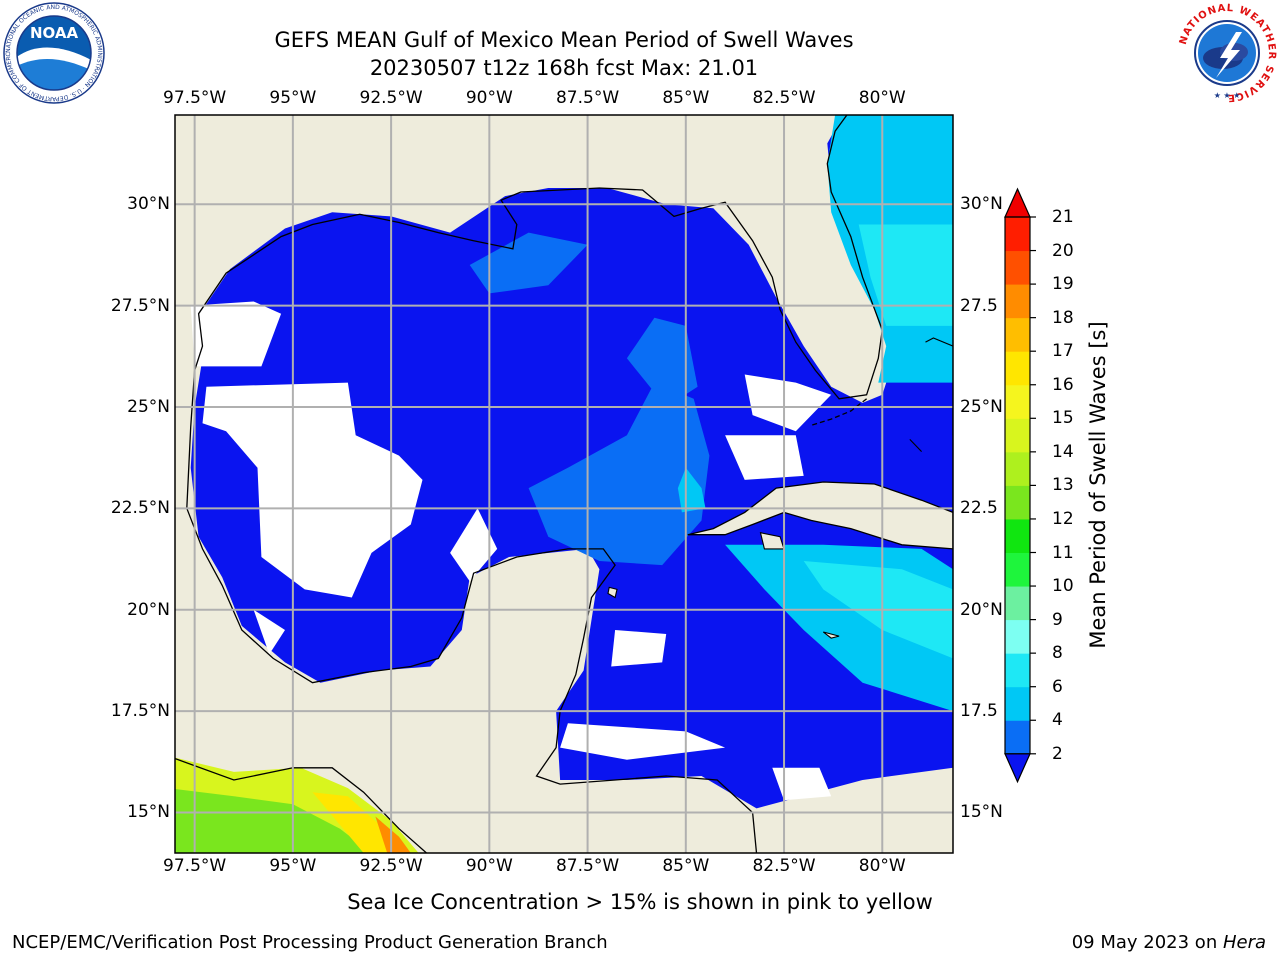 Image resolution: width=1280 pixels, height=960 pixels. What do you see at coordinates (691, 490) in the screenshot?
I see `yucatan-channel-cyan` at bounding box center [691, 490].